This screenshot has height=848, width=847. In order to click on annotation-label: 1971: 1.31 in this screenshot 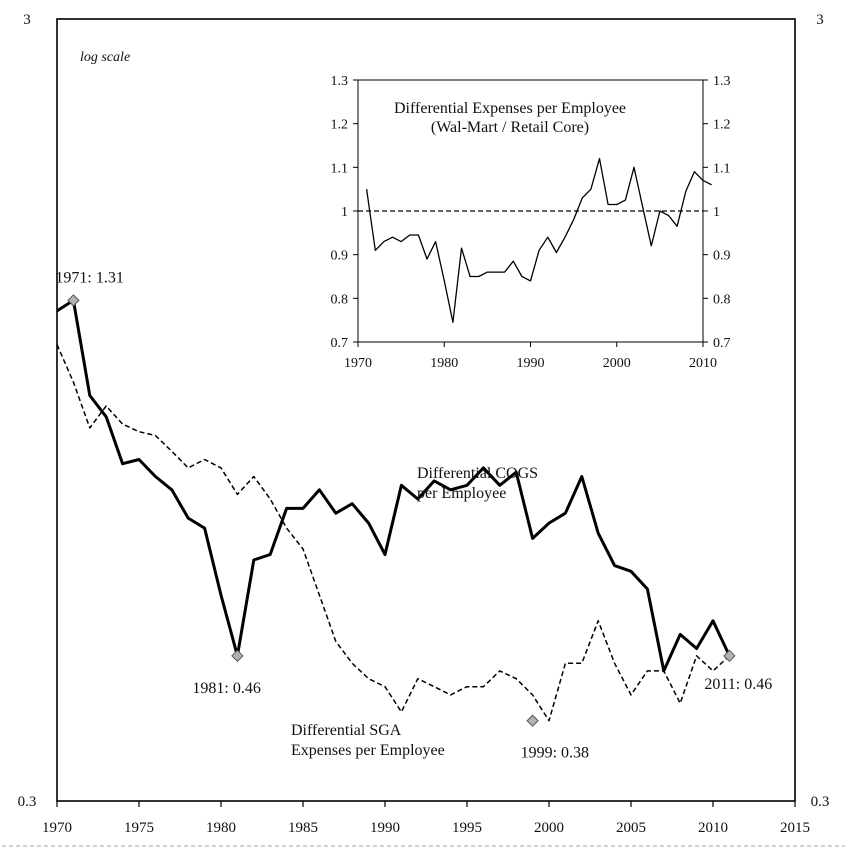, I will do `click(89, 277)`.